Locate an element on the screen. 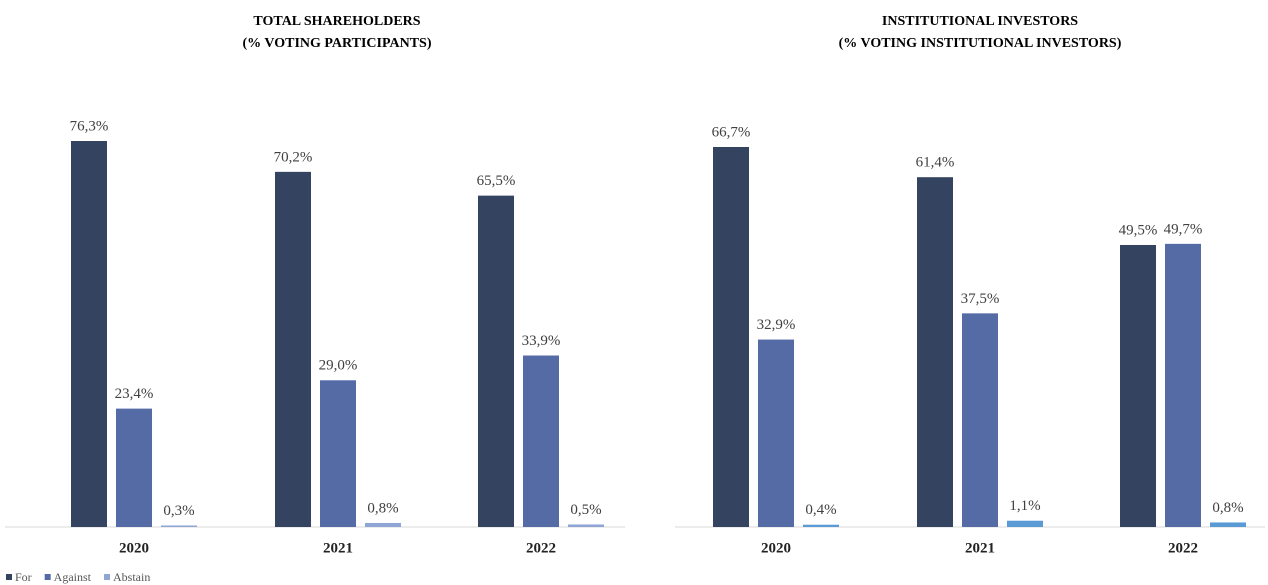 This screenshot has width=1268, height=585. data-label: 65,5% is located at coordinates (496, 181).